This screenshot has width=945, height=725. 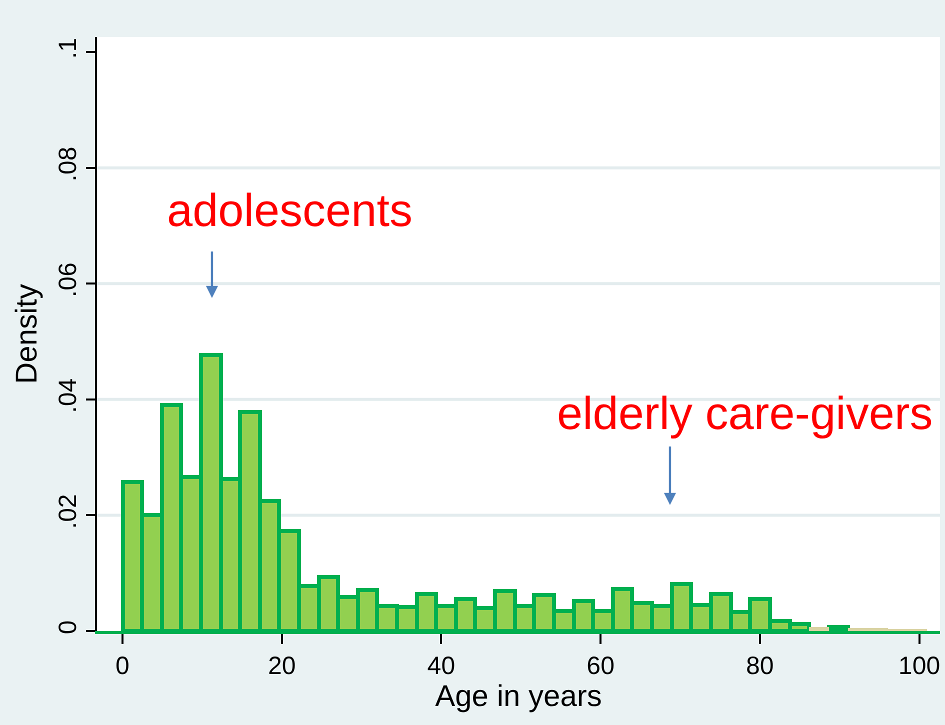 What do you see at coordinates (289, 210) in the screenshot?
I see `annotation: adolescents` at bounding box center [289, 210].